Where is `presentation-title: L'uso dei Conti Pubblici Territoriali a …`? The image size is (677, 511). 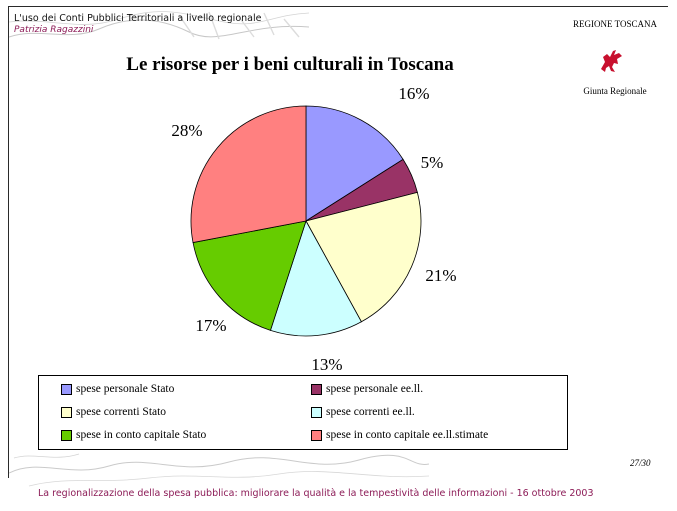 presentation-title: L'uso dei Conti Pubblici Territoriali a … is located at coordinates (138, 18).